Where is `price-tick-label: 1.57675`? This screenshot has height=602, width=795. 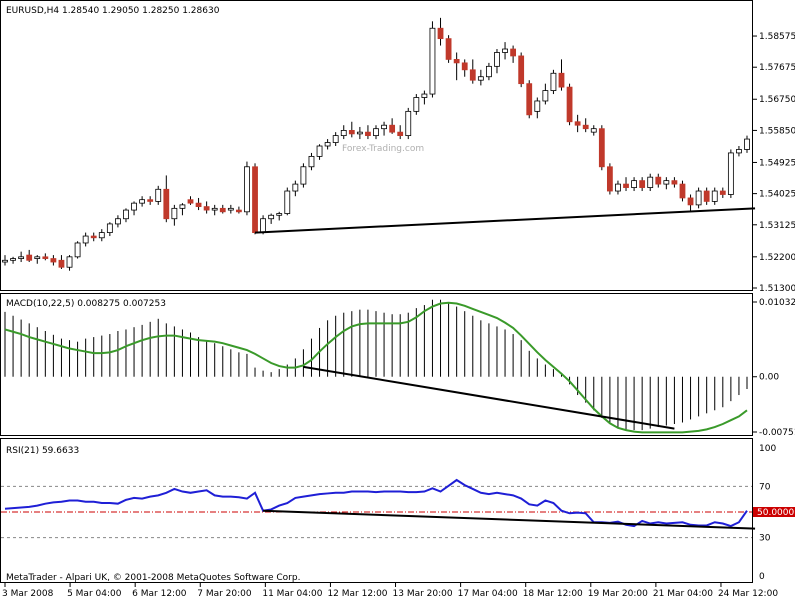 price-tick-label: 1.57675 is located at coordinates (777, 68).